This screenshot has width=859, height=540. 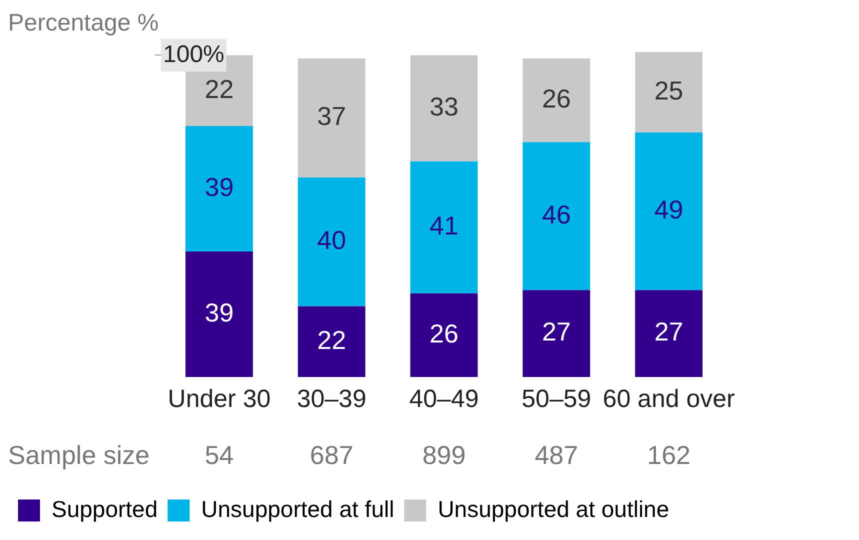 I want to click on data-label: 40, so click(x=331, y=240).